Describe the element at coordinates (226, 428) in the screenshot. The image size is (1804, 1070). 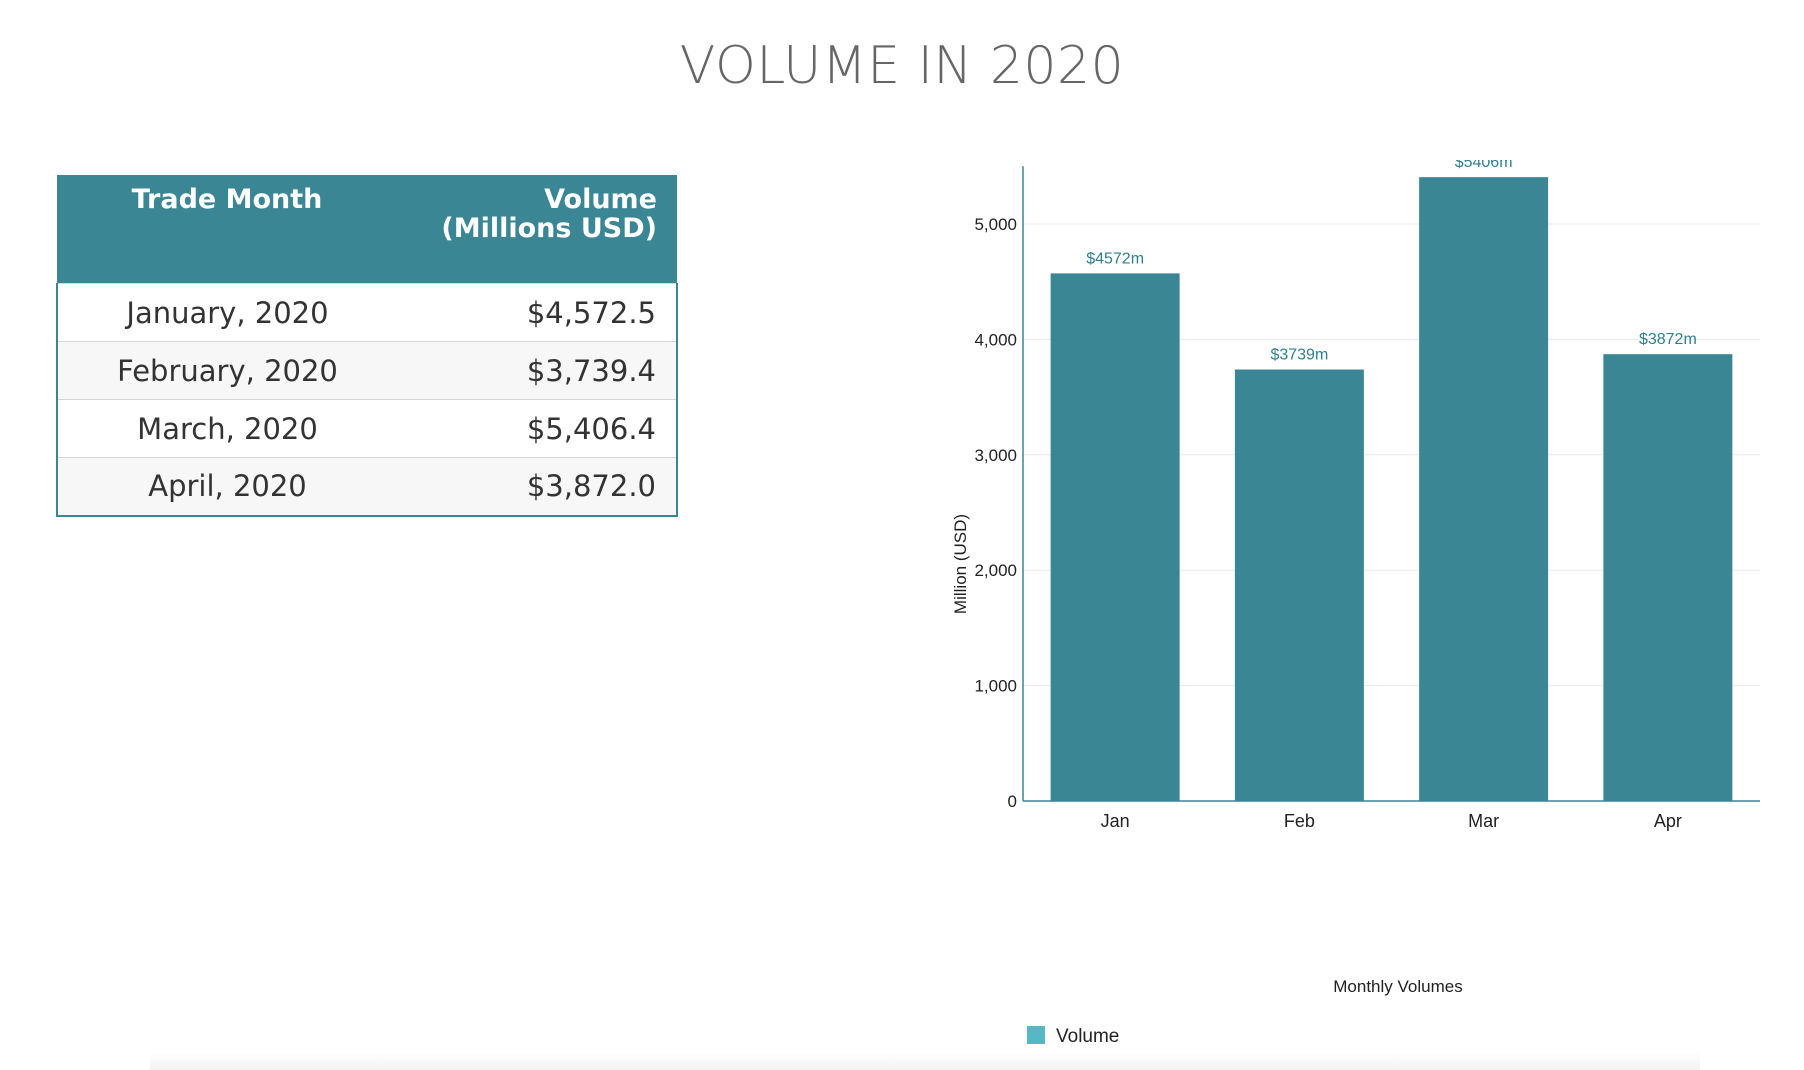
I see `cell-trade-month: March, 2020` at that location.